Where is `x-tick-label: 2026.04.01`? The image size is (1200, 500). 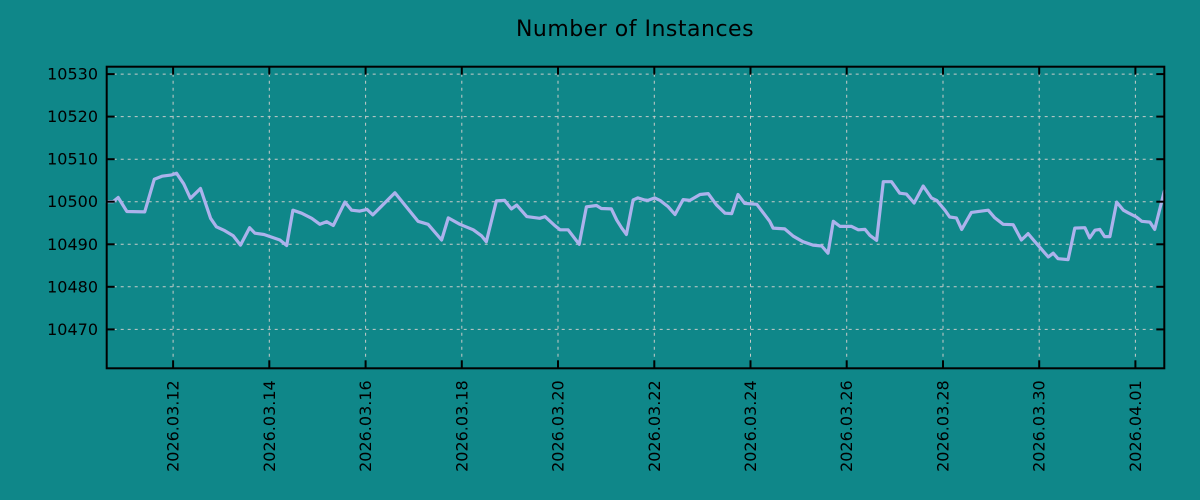 x-tick-label: 2026.04.01 is located at coordinates (1135, 426).